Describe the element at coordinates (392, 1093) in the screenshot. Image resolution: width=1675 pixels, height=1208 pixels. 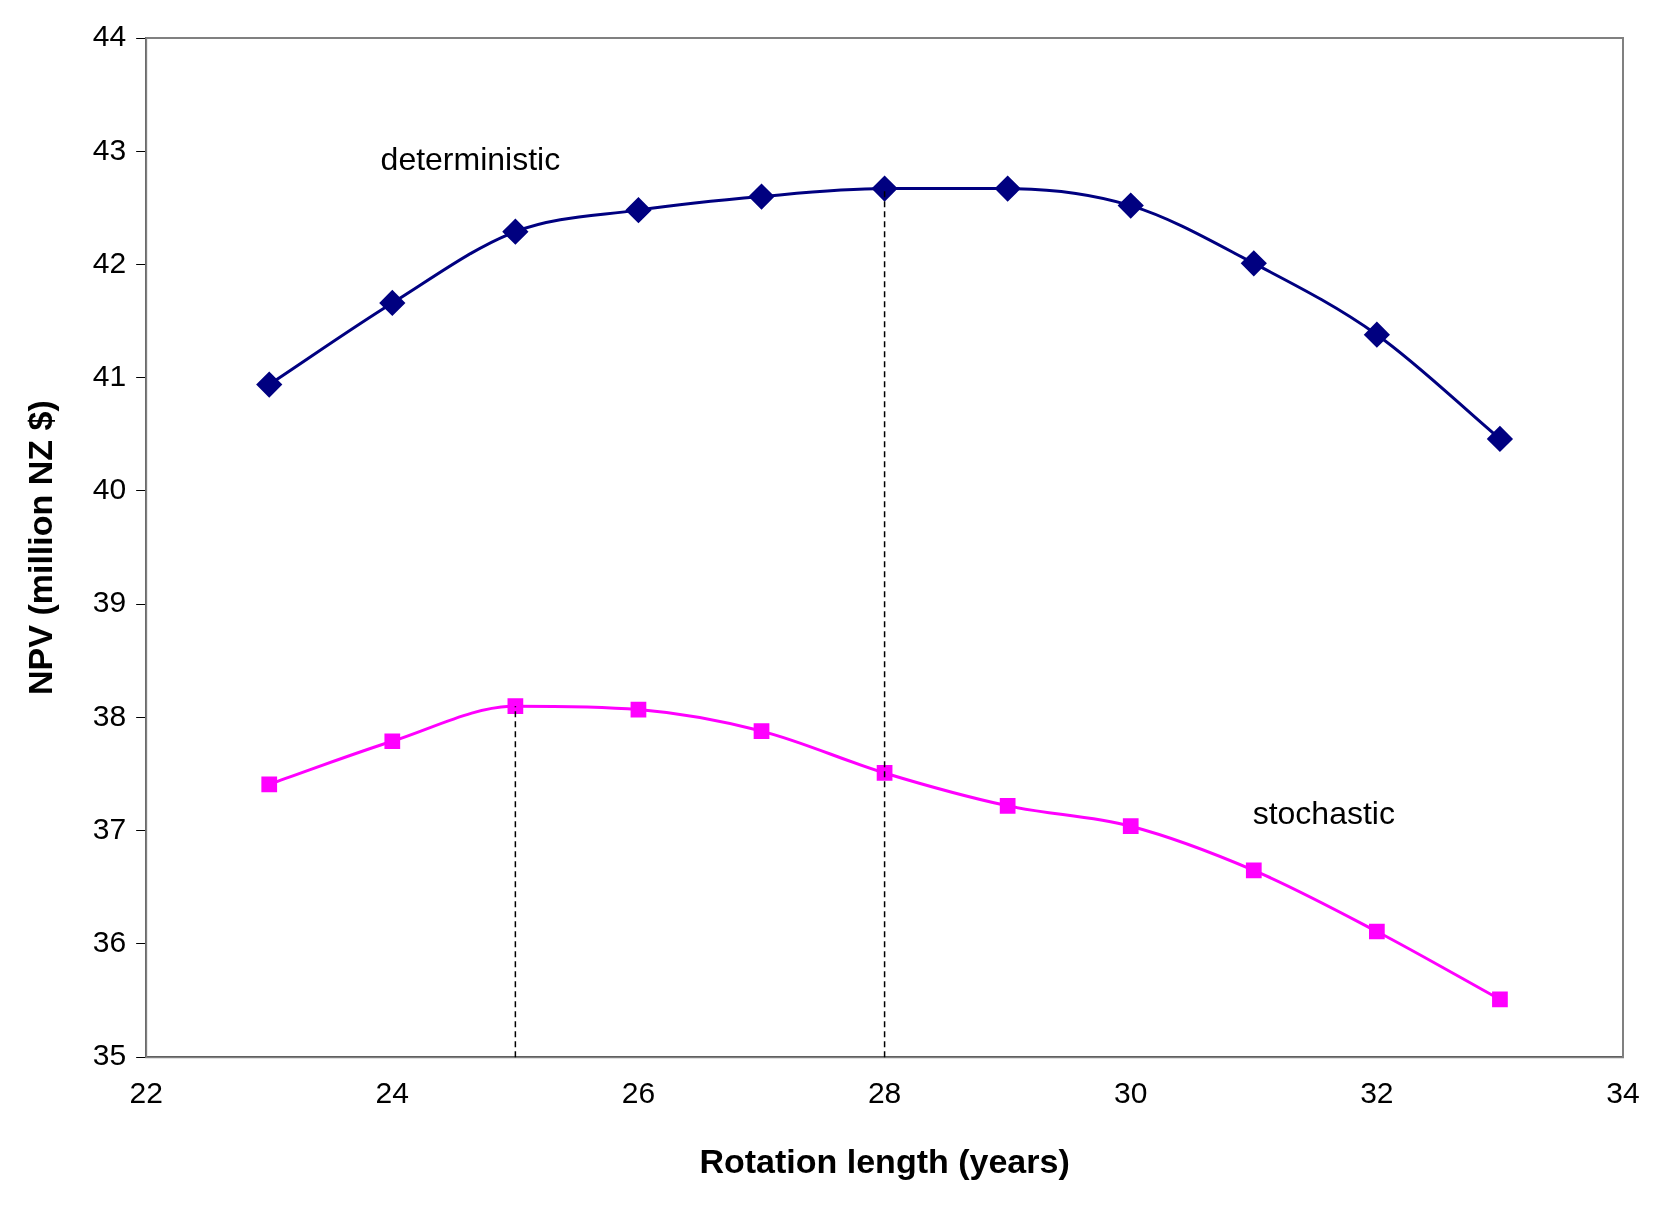
I see `x-tick-label: 24` at that location.